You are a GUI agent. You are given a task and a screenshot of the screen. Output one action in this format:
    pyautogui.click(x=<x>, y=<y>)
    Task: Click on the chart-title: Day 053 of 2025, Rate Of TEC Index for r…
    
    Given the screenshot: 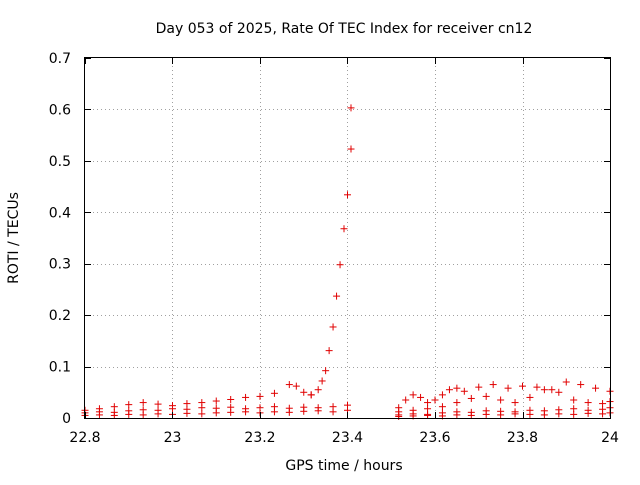 What is the action you would take?
    pyautogui.click(x=344, y=29)
    